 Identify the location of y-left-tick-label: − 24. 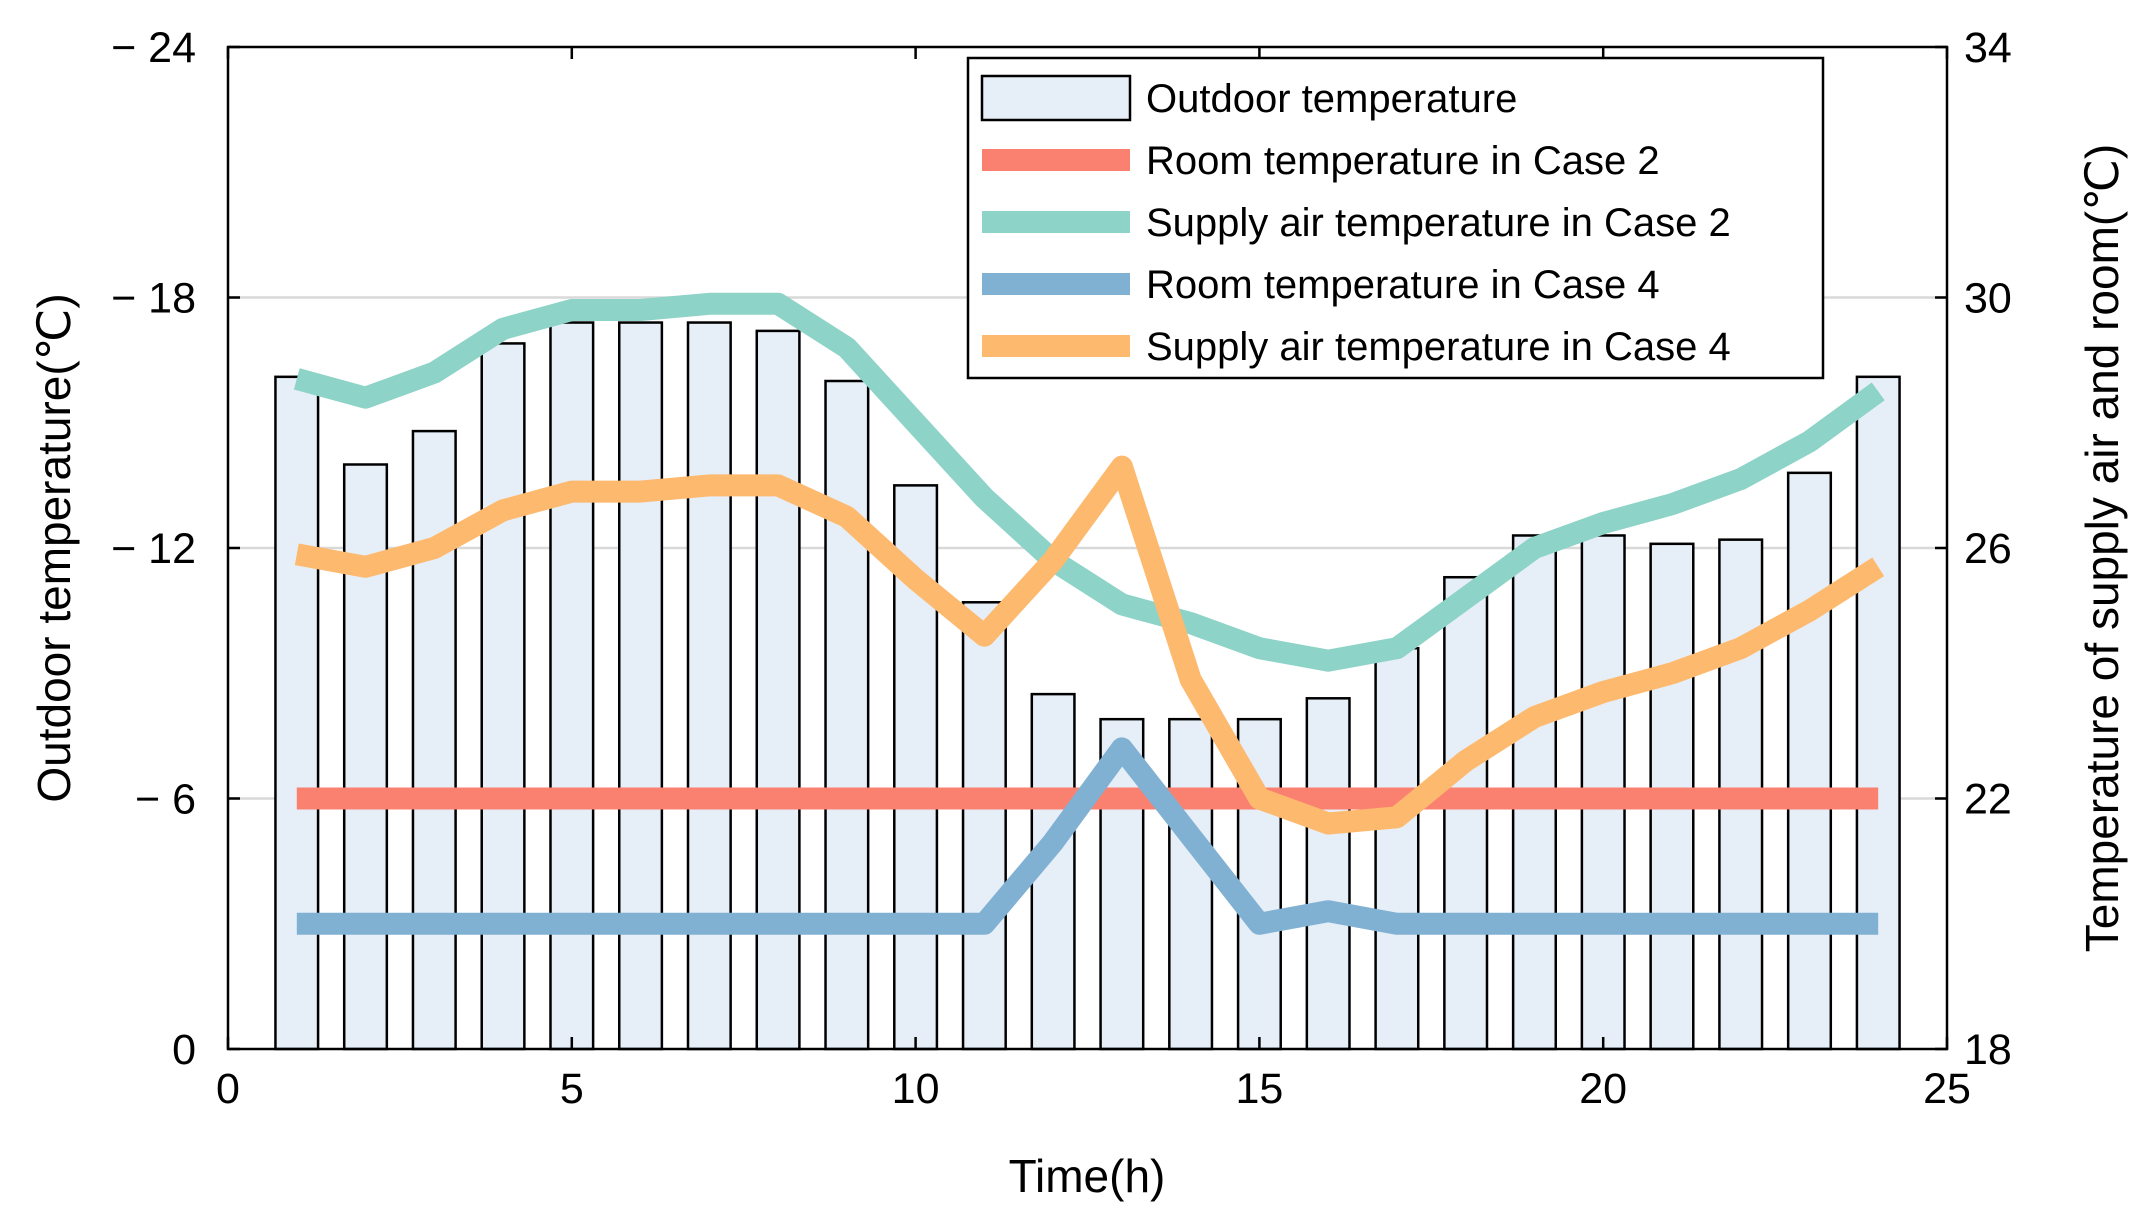
(153, 48).